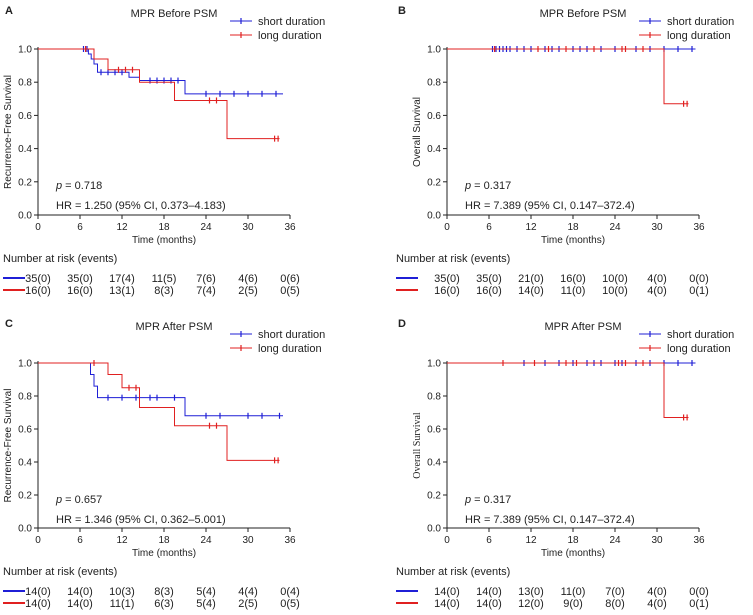 The width and height of the screenshot is (753, 615). What do you see at coordinates (402, 324) in the screenshot?
I see `panel-label: D` at bounding box center [402, 324].